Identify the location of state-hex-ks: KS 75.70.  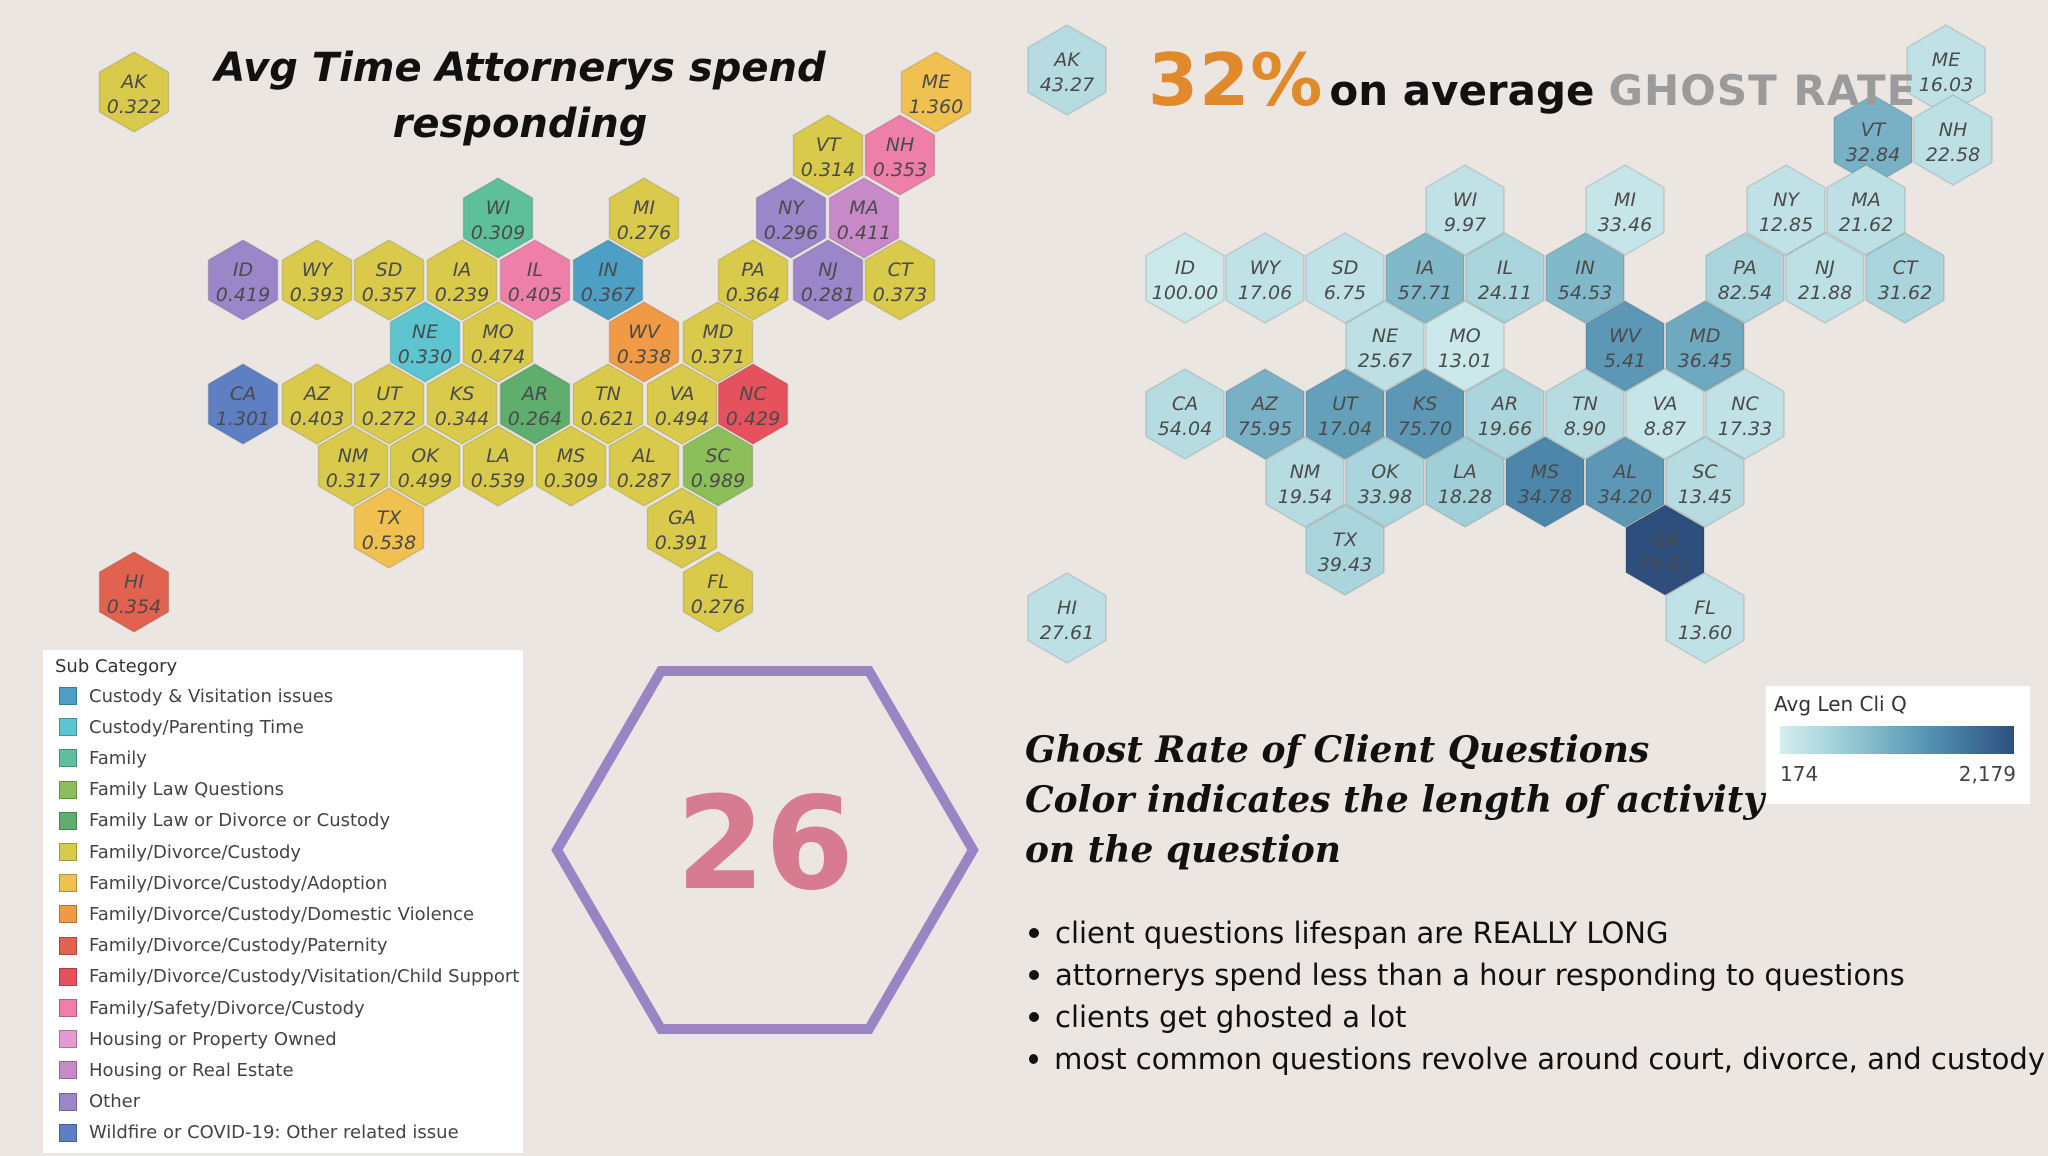
(1425, 414).